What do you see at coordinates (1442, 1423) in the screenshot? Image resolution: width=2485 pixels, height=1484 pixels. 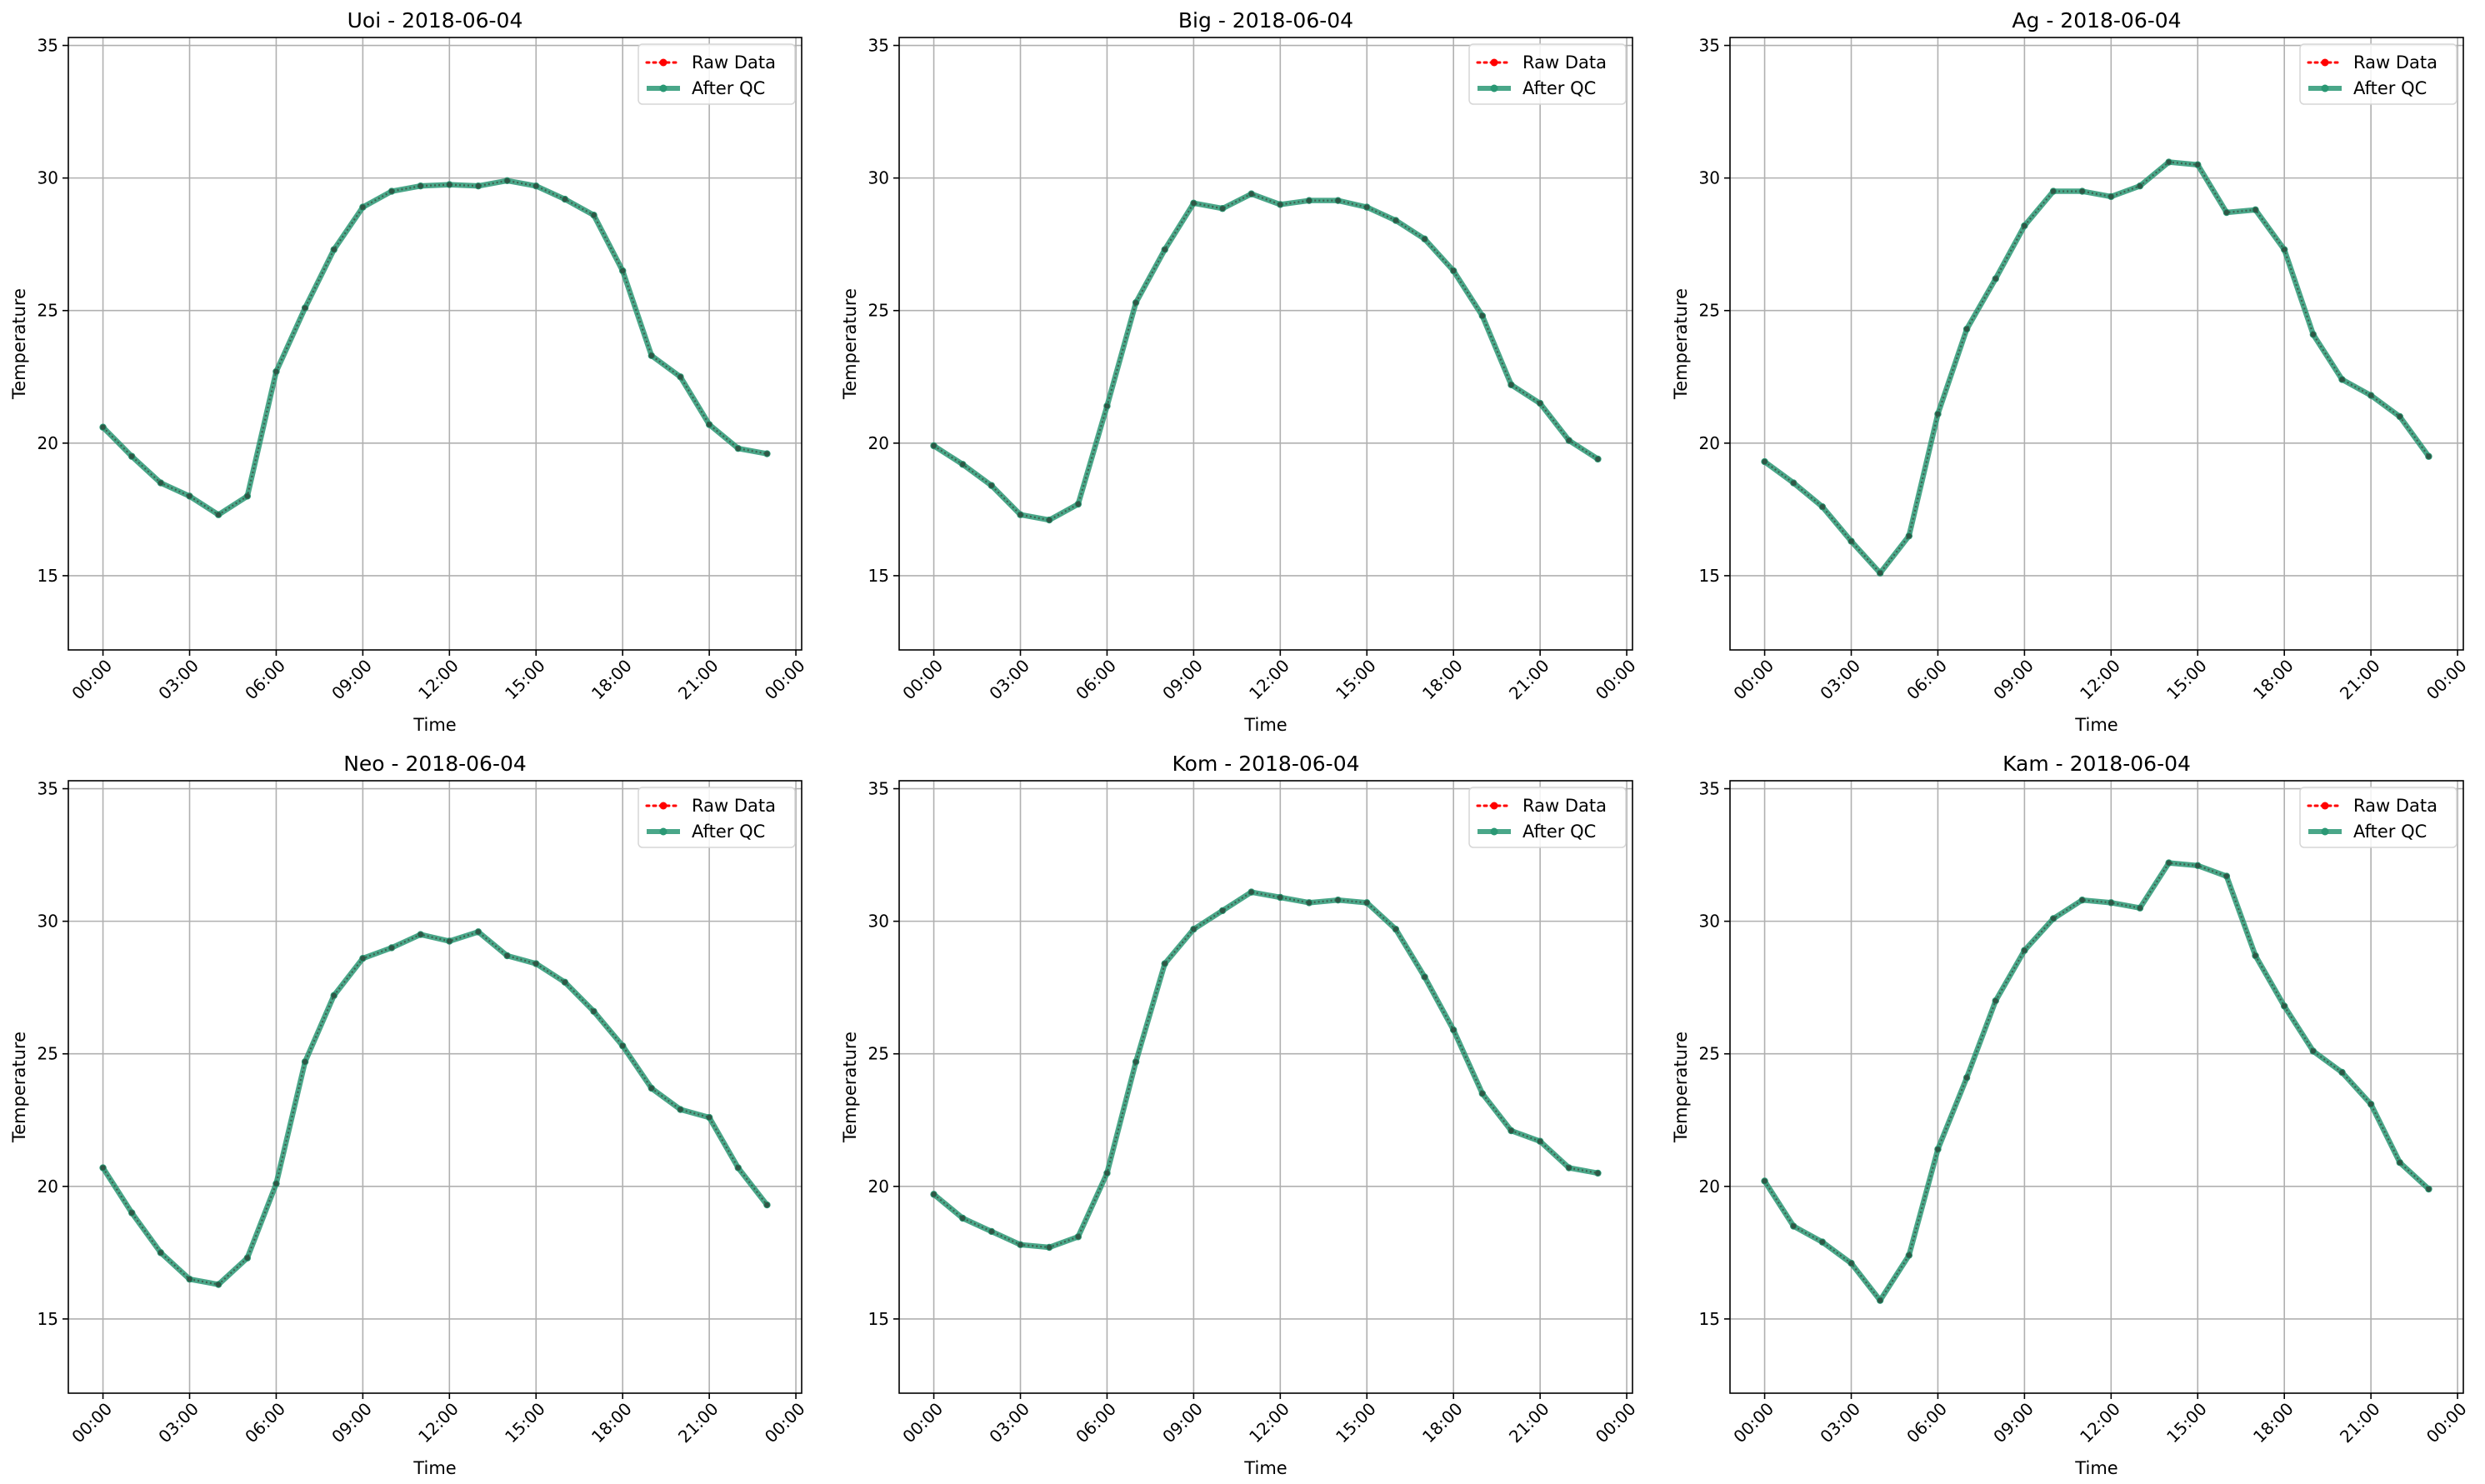 I see `x-tick-label: 18:00` at bounding box center [1442, 1423].